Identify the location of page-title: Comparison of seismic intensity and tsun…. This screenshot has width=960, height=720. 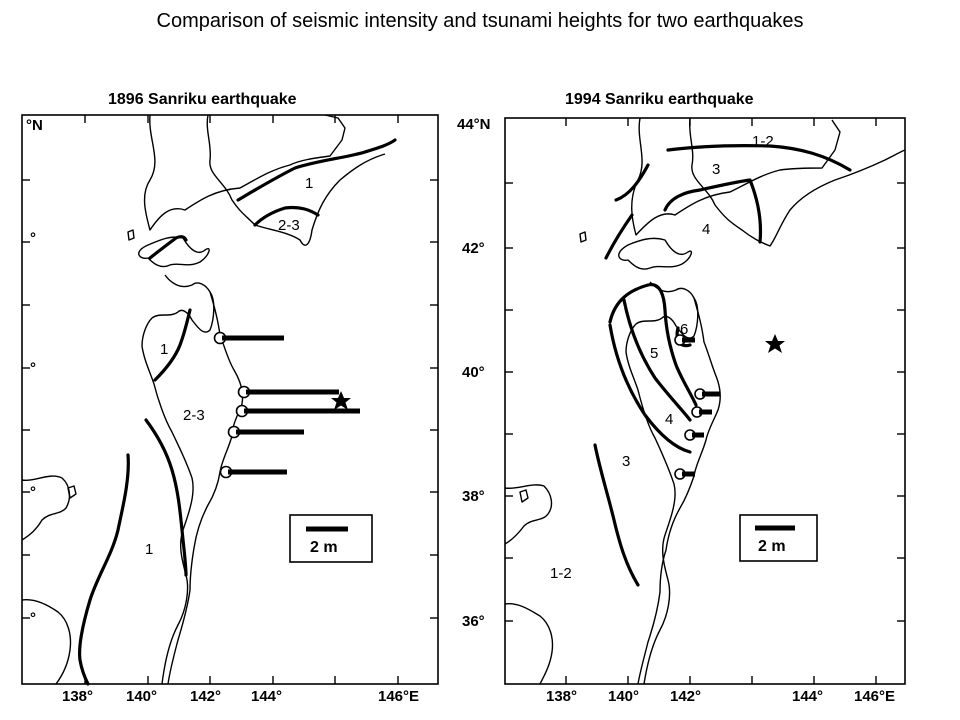
(480, 21).